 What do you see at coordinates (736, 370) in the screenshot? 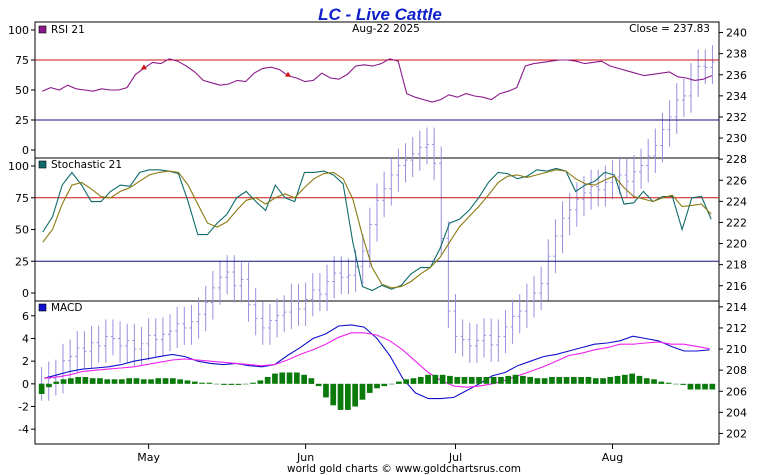
I see `price-ytick-label: 208` at bounding box center [736, 370].